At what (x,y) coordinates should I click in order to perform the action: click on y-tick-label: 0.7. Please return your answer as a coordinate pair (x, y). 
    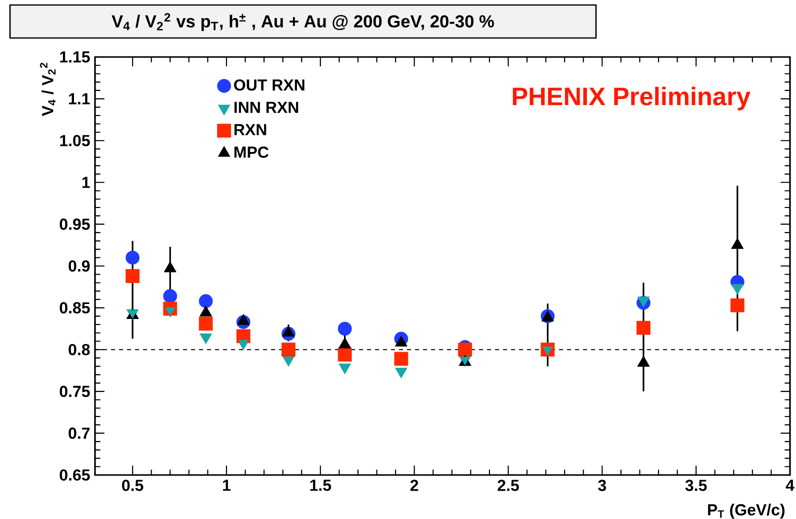
    Looking at the image, I should click on (79, 433).